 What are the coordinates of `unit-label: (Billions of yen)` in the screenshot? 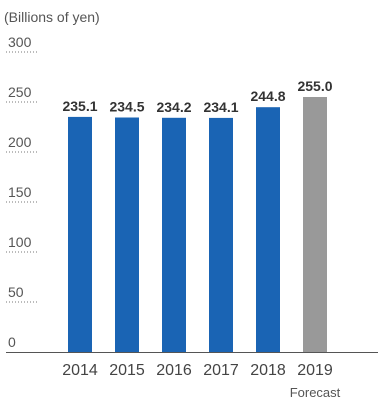 It's located at (52, 17).